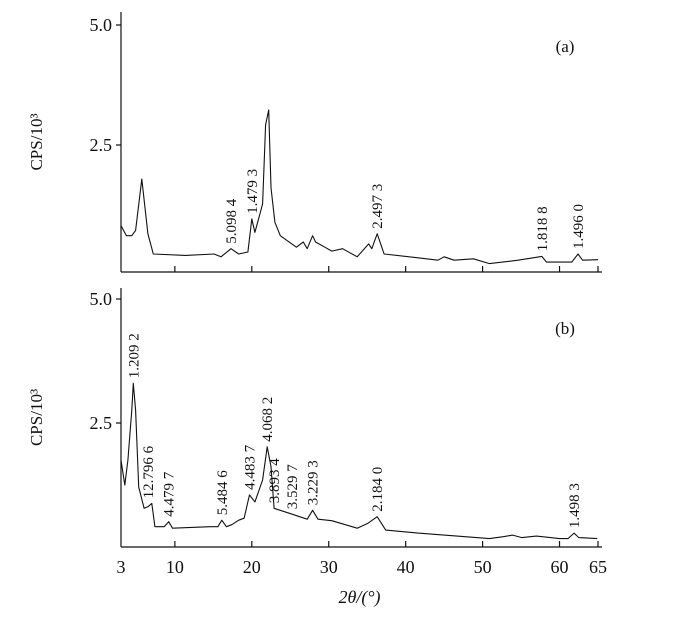 Image resolution: width=700 pixels, height=624 pixels. Describe the element at coordinates (252, 567) in the screenshot. I see `x-tick-label: 20` at that location.